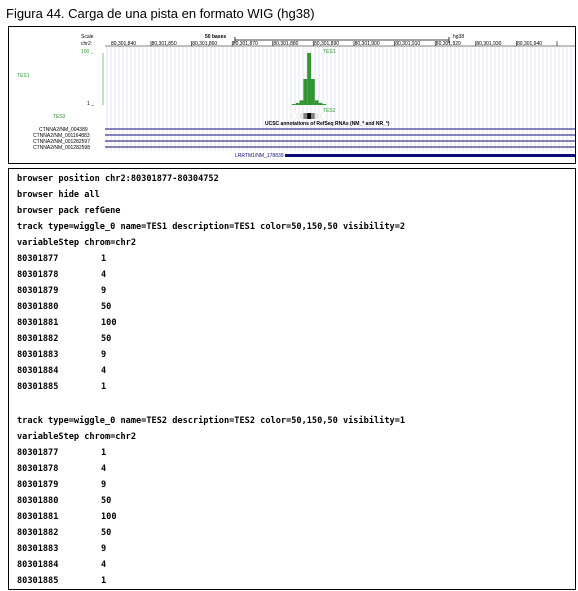 The image size is (578, 591). Describe the element at coordinates (430, 155) in the screenshot. I see `lrrtm1-gene-bar` at that location.